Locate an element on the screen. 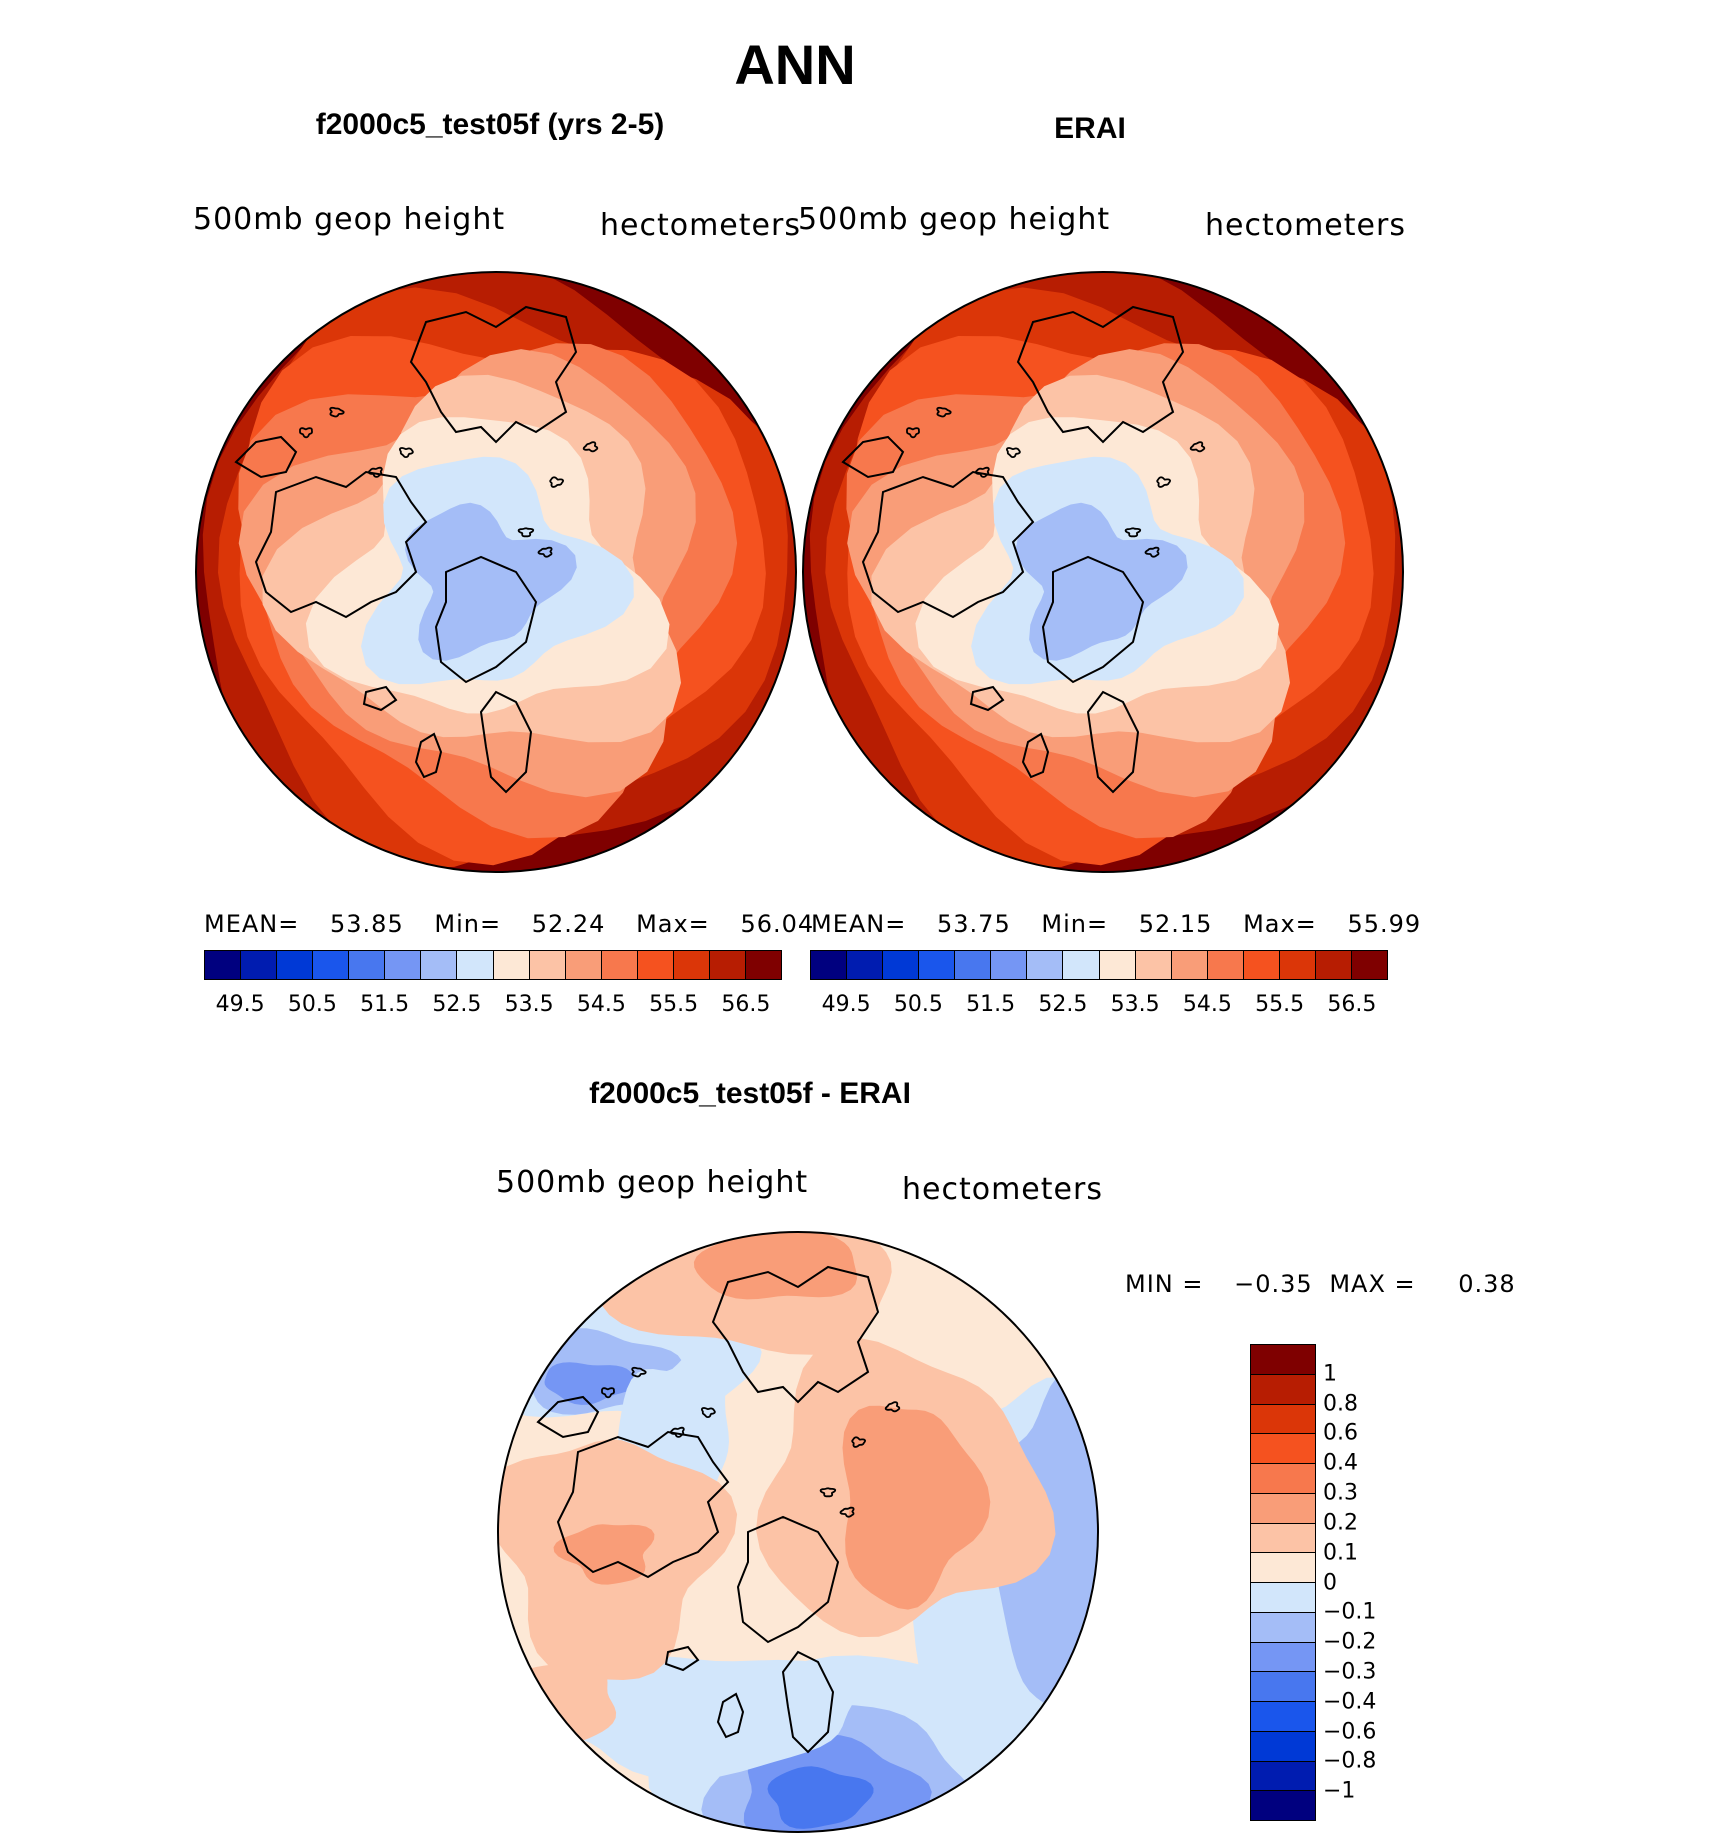  colorbar-tick-label: −0.1 is located at coordinates (1350, 1612).